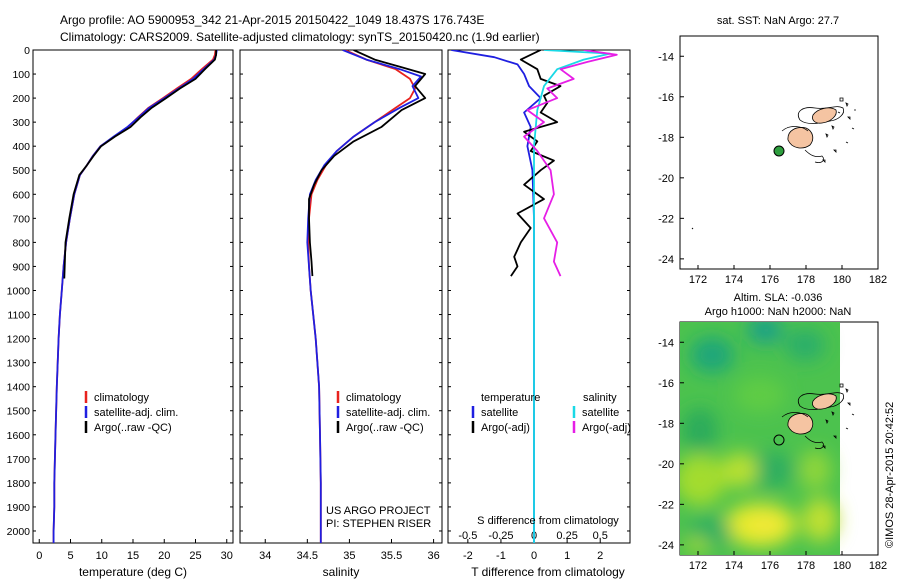 The image size is (900, 580). Describe the element at coordinates (779, 151) in the screenshot. I see `argo-float-marker` at that location.